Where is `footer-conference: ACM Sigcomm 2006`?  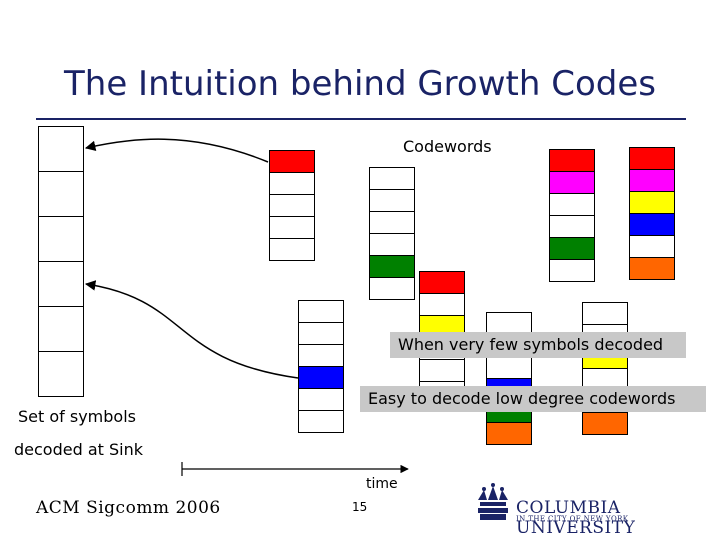 footer-conference: ACM Sigcomm 2006 is located at coordinates (128, 508).